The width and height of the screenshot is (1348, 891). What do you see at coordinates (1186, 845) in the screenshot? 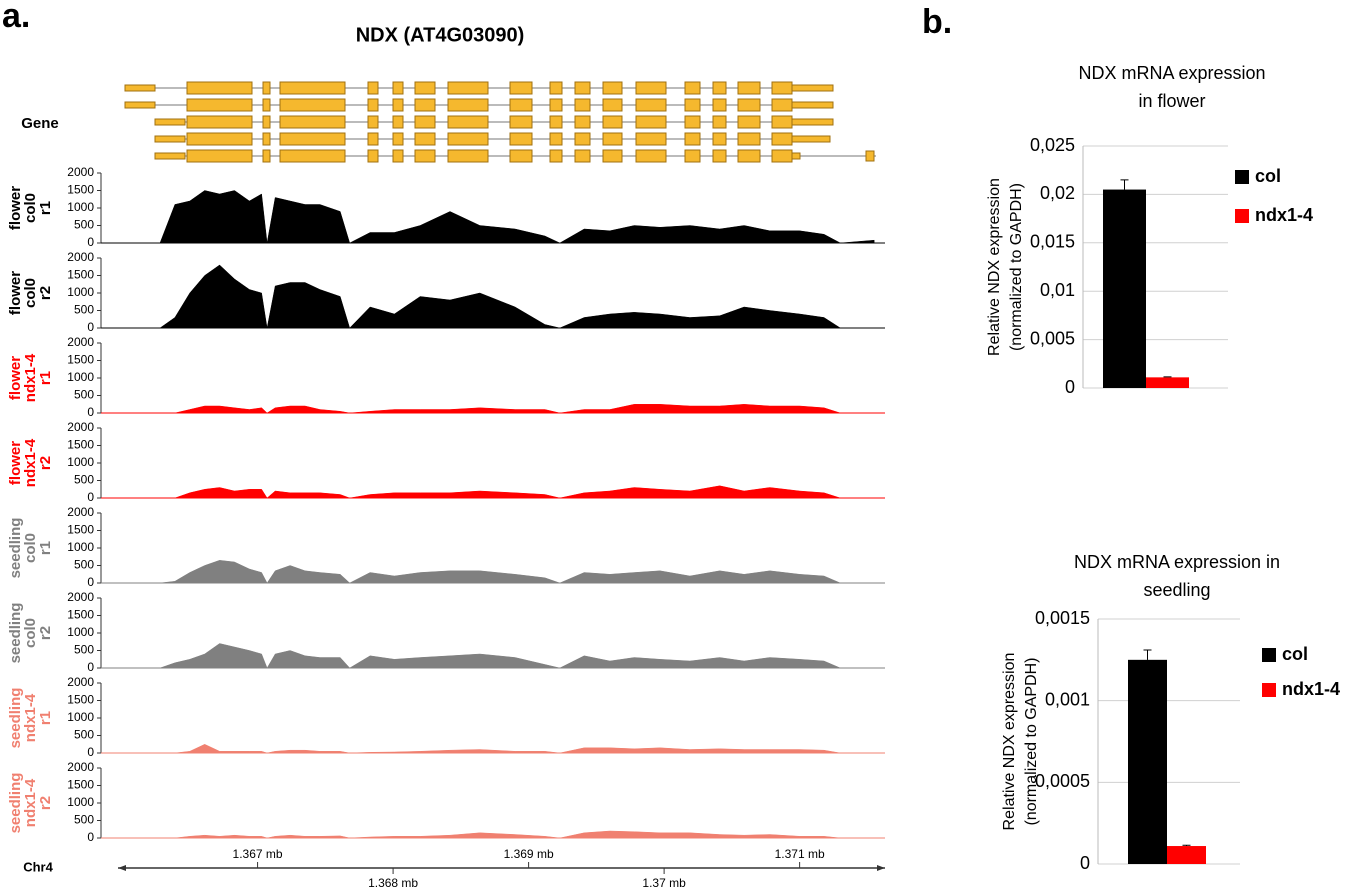
I see `error-bar` at bounding box center [1186, 845].